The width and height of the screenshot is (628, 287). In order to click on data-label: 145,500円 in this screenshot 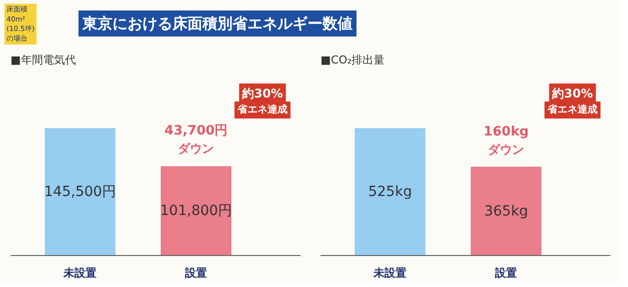, I will do `click(80, 192)`.